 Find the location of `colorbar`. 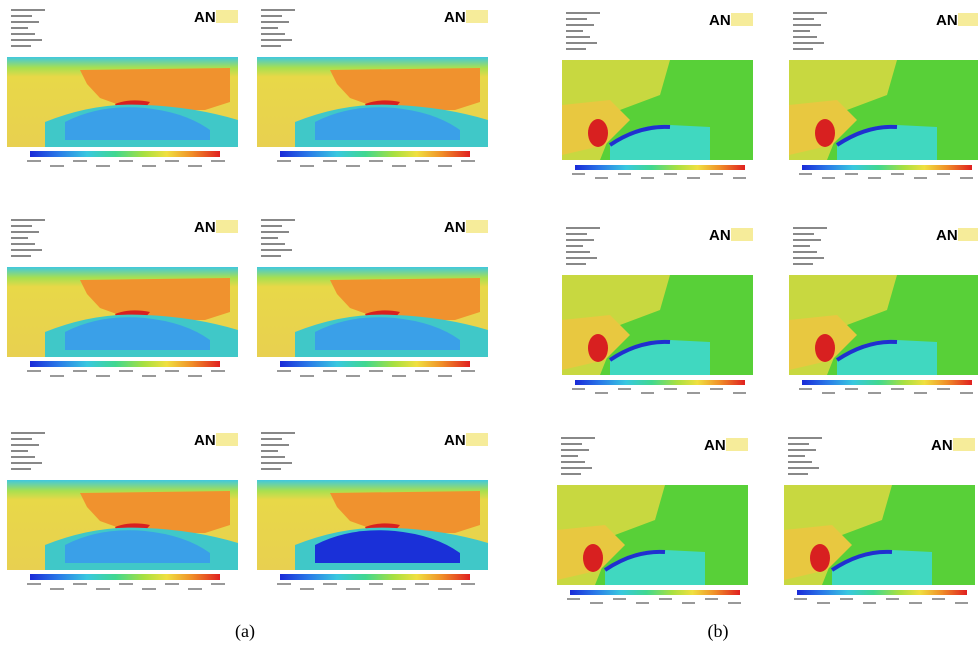

colorbar is located at coordinates (660, 167).